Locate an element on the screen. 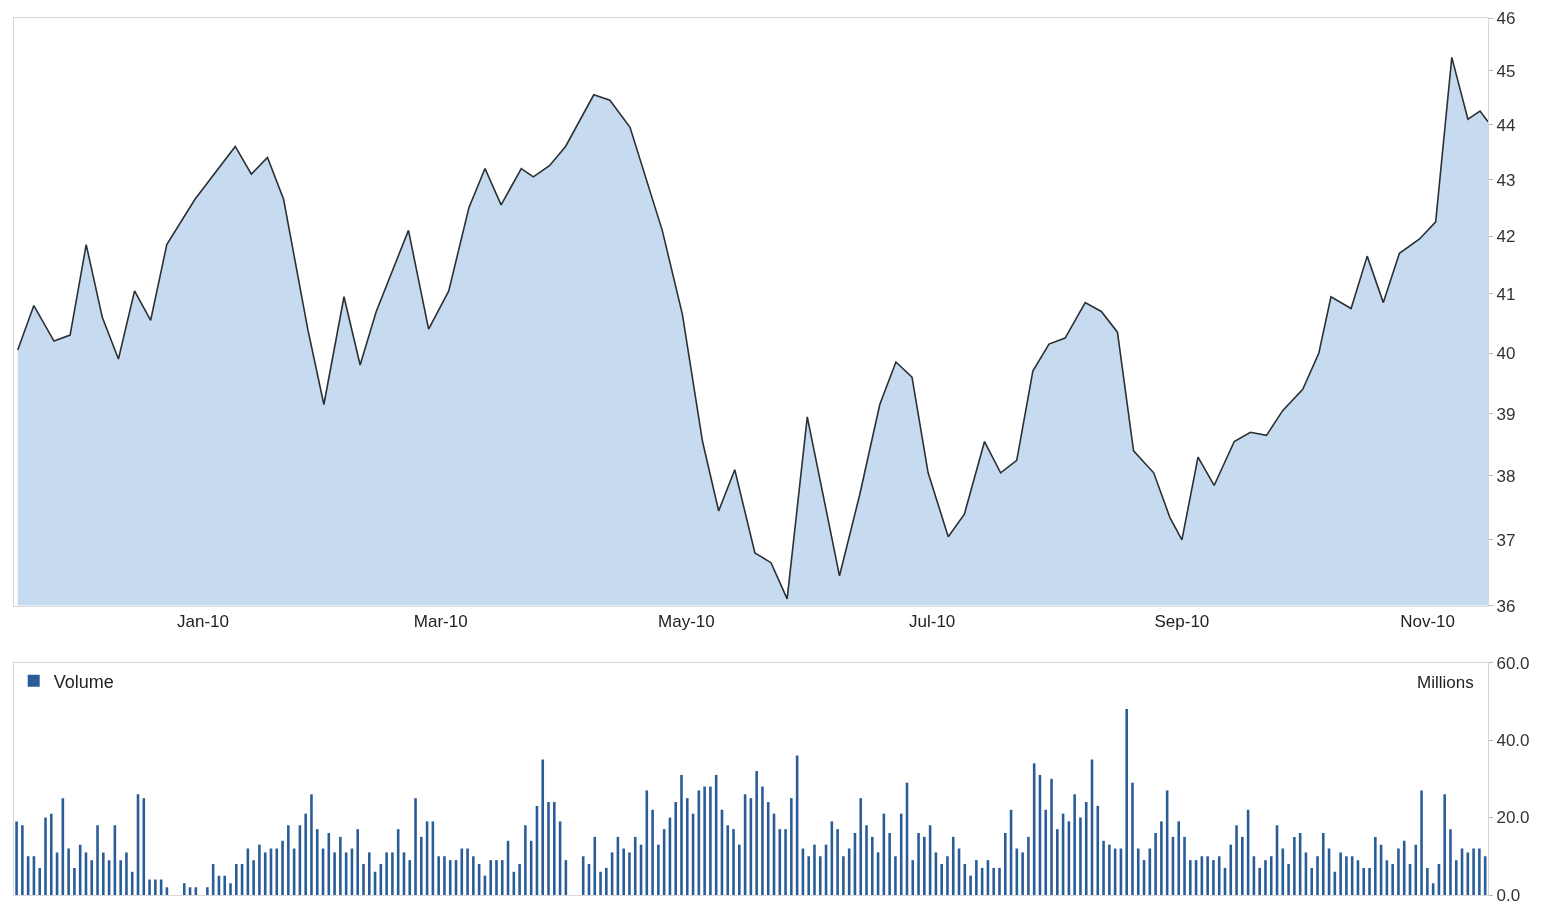 This screenshot has height=911, width=1553. y-tick-label: 46 is located at coordinates (1506, 18).